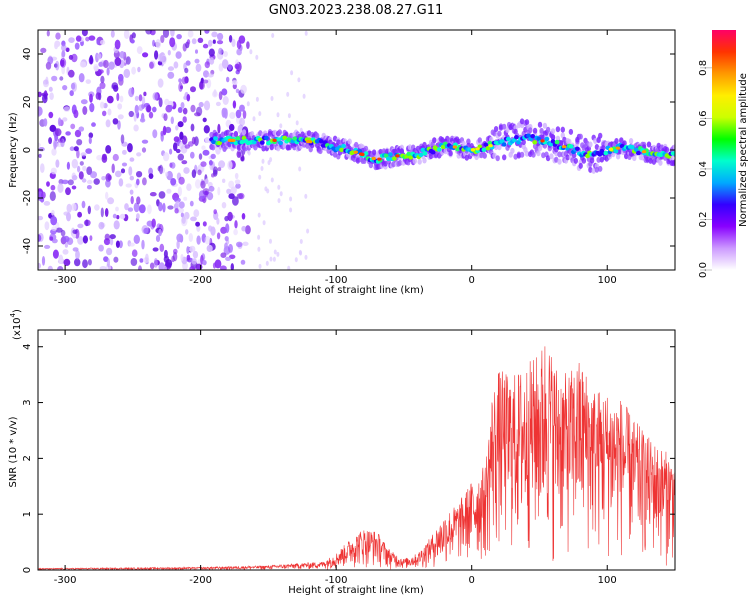 This screenshot has height=600, width=750. What do you see at coordinates (16, 324) in the screenshot?
I see `snr-y-scale: (x104)` at bounding box center [16, 324].